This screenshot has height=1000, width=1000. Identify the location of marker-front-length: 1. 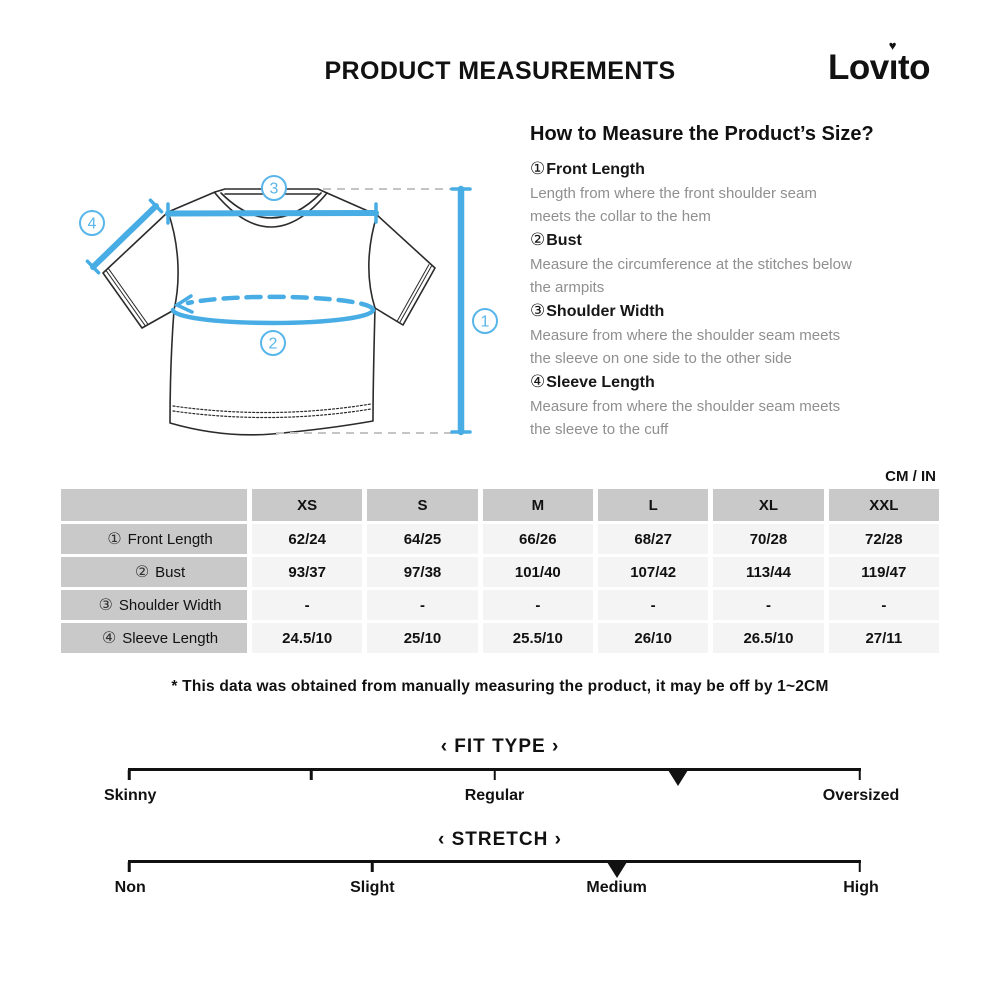
(485, 321).